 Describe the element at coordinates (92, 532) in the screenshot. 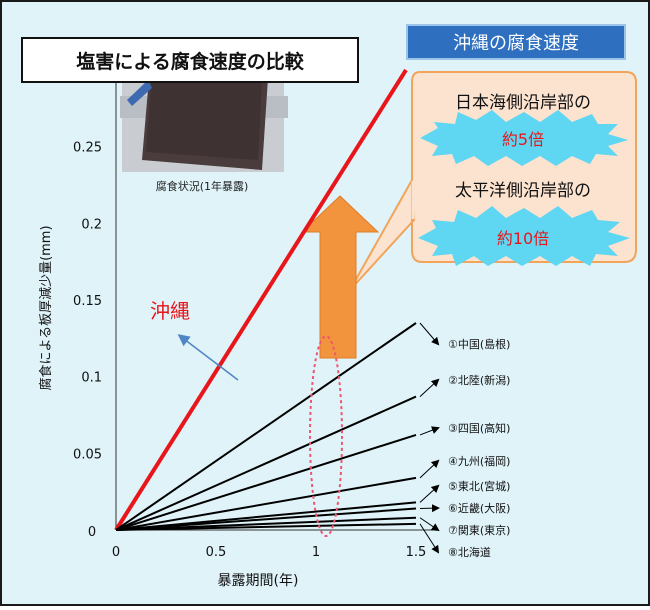

I see `origin-label: 0` at that location.